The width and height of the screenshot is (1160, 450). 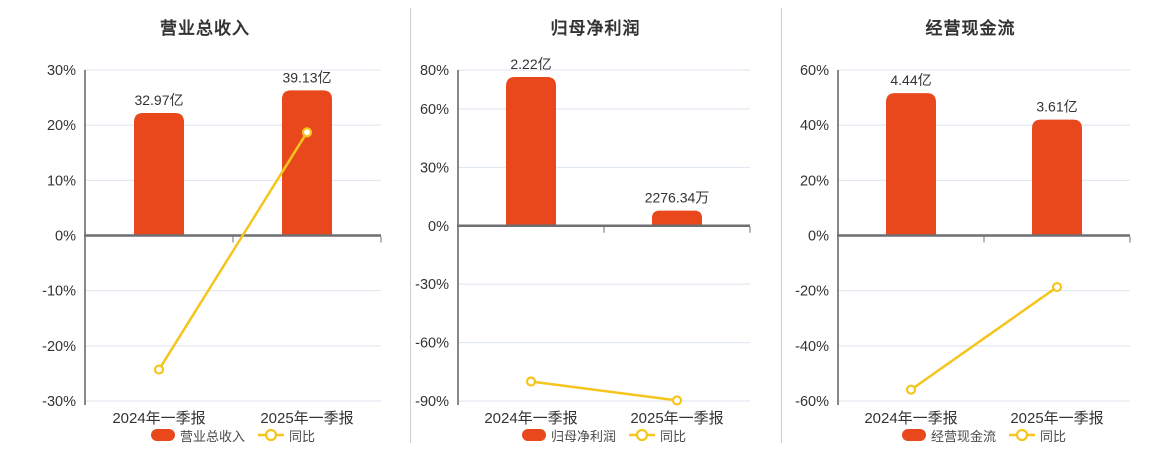 I want to click on chart-legend-operating-cash-flow: 经营现金流 同比, so click(x=984, y=435).